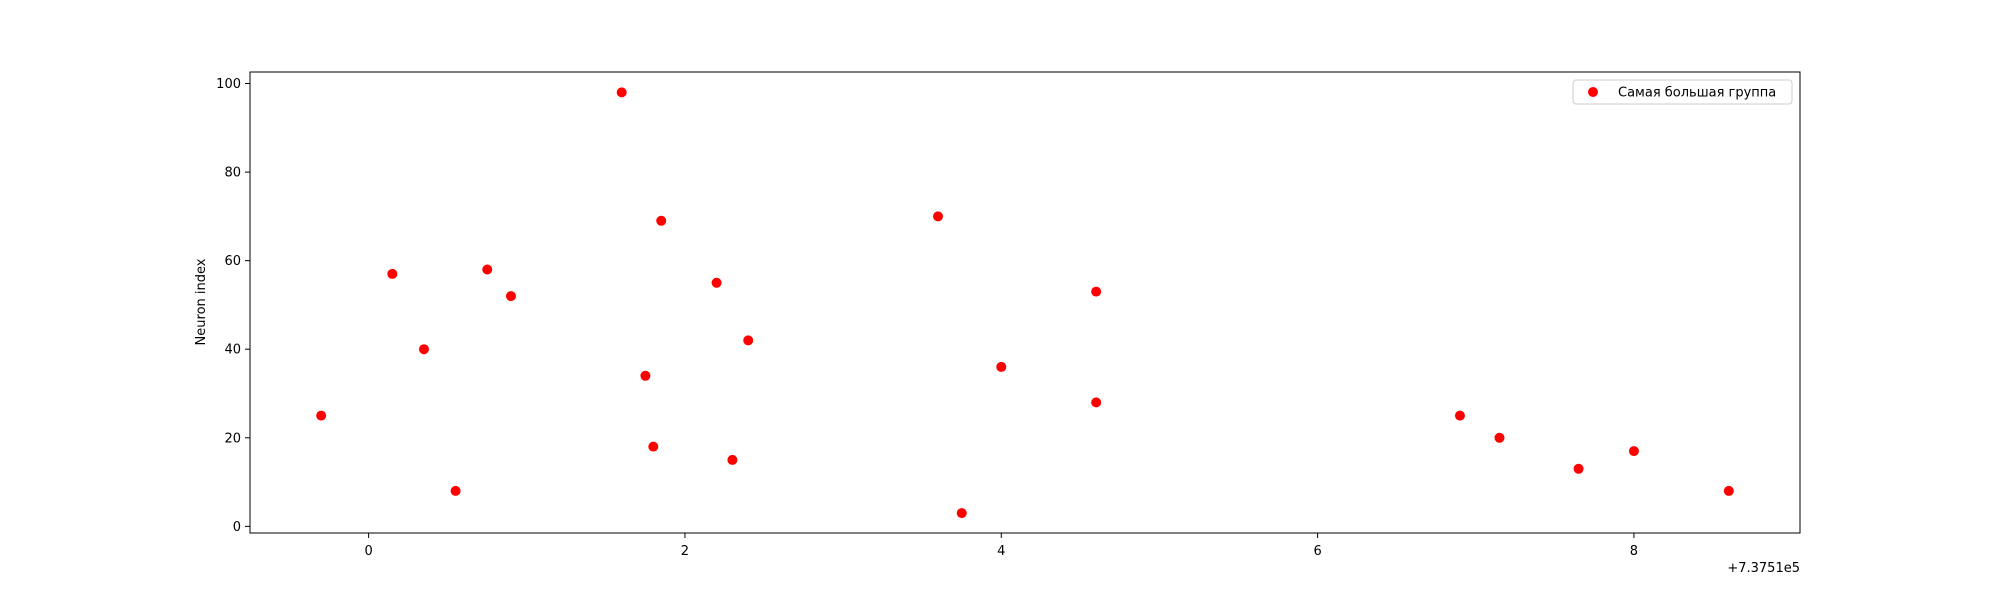  Describe the element at coordinates (232, 438) in the screenshot. I see `y-tick-label: 20` at that location.